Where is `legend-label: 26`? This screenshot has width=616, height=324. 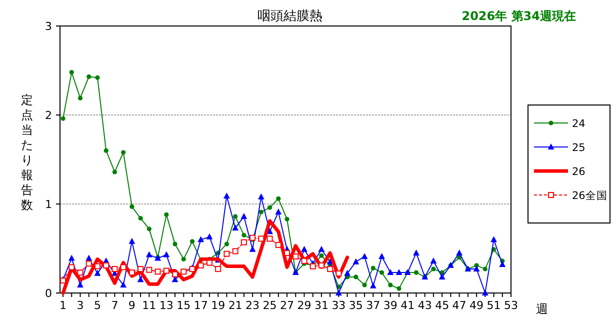 legend-label: 26 is located at coordinates (579, 172).